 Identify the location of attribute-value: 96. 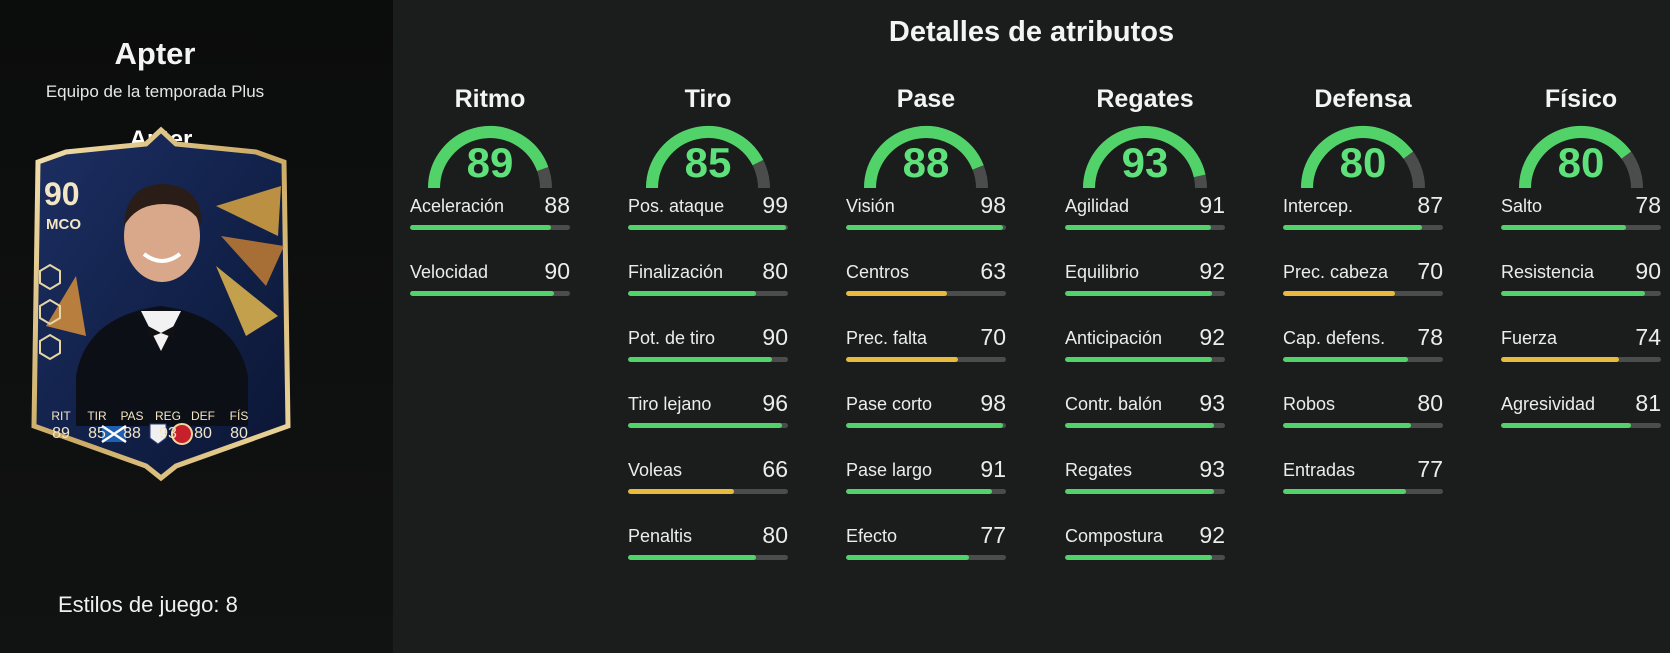
(775, 403).